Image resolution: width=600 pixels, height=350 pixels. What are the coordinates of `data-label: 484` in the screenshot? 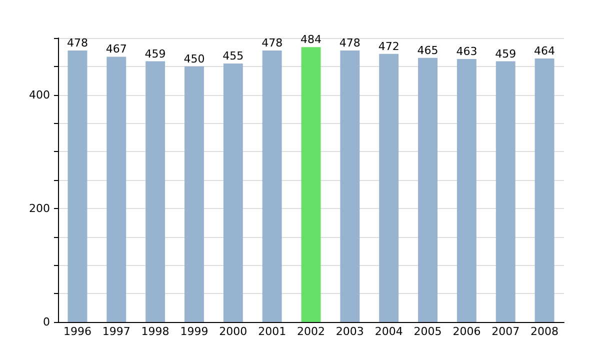 It's located at (311, 39).